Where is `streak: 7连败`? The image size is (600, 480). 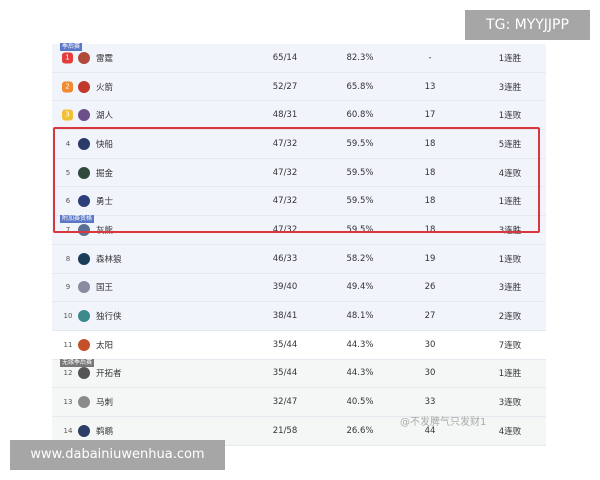 streak: 7连败 is located at coordinates (510, 345).